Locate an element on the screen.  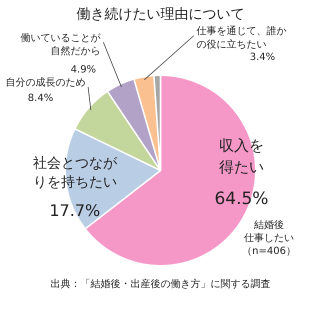
chart-title: 働き続けたい理由について is located at coordinates (160, 14).